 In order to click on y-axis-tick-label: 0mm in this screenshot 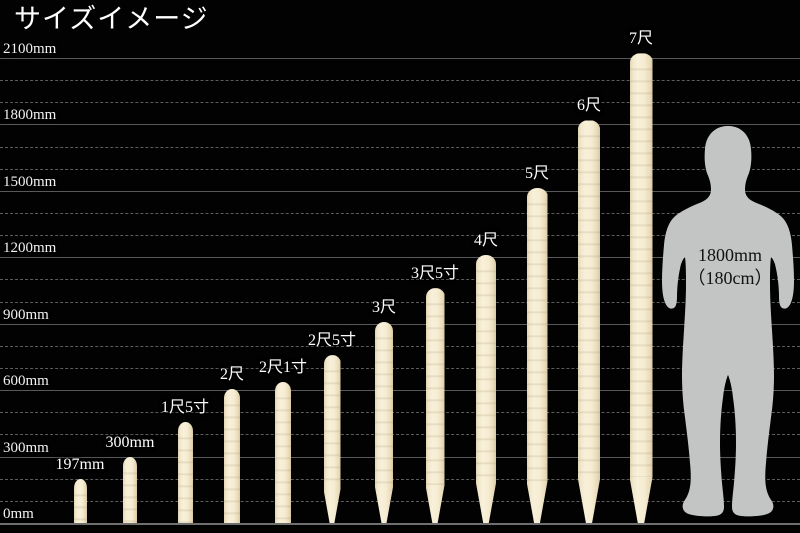, I will do `click(18, 514)`.